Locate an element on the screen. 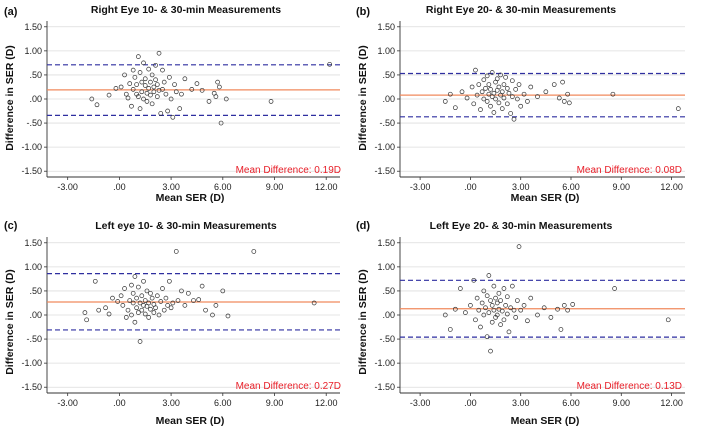  panel-label: (d) is located at coordinates (363, 226).